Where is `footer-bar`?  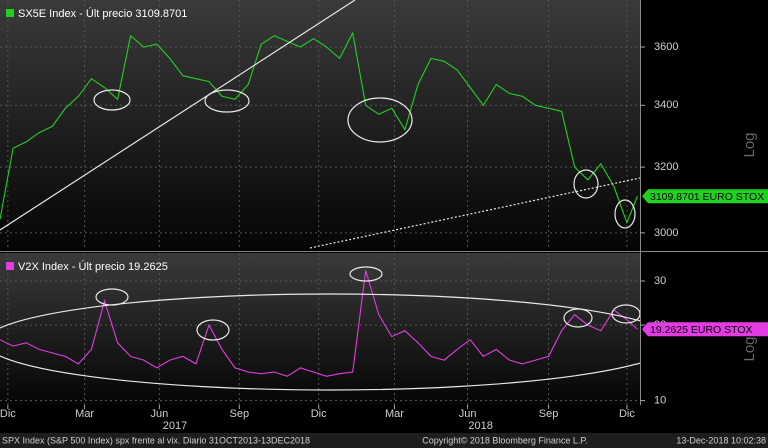
footer-bar is located at coordinates (384, 440).